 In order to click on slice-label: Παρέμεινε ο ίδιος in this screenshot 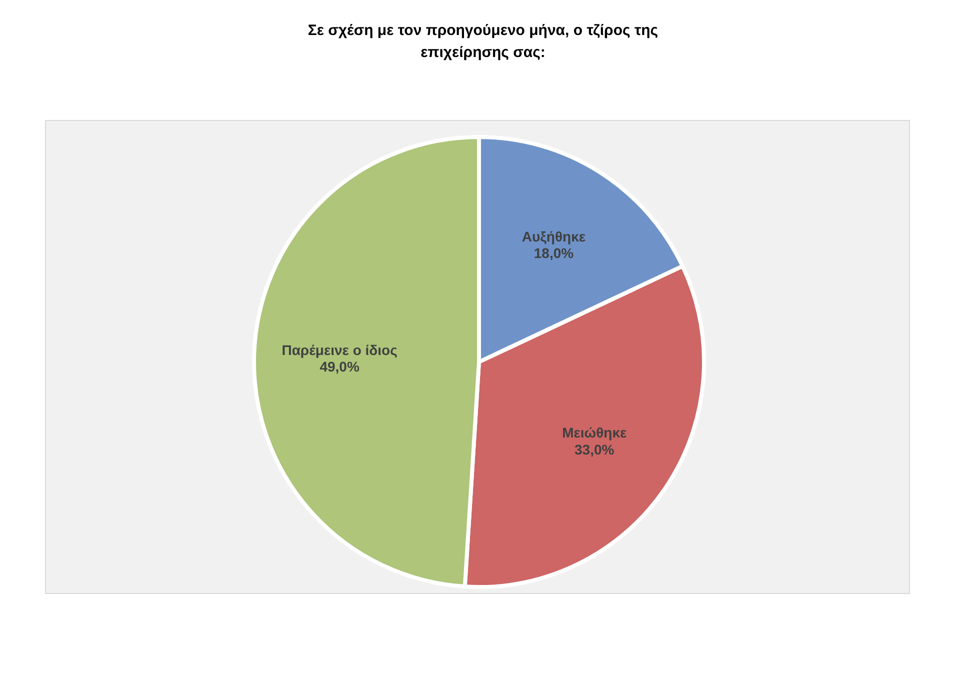, I will do `click(340, 350)`.